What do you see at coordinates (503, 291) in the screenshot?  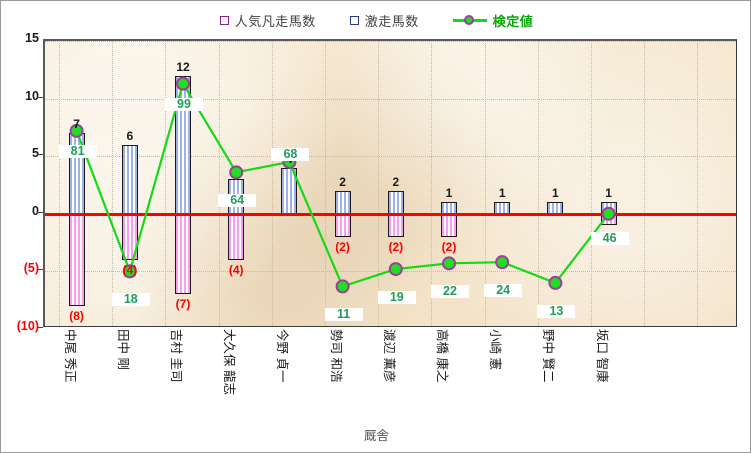 I see `line-value-label: 24` at bounding box center [503, 291].